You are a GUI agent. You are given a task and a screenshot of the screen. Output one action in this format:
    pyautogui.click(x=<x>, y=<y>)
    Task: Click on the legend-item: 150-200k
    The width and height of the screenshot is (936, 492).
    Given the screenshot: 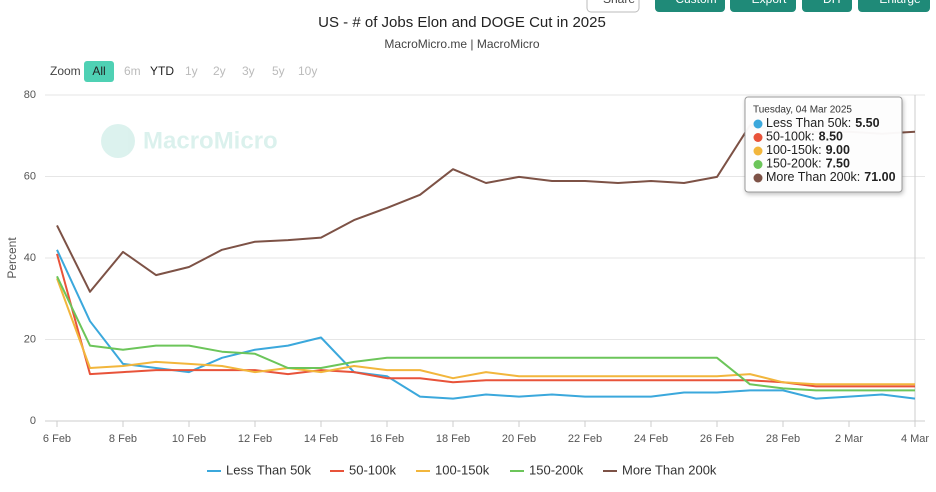 What is the action you would take?
    pyautogui.click(x=547, y=469)
    